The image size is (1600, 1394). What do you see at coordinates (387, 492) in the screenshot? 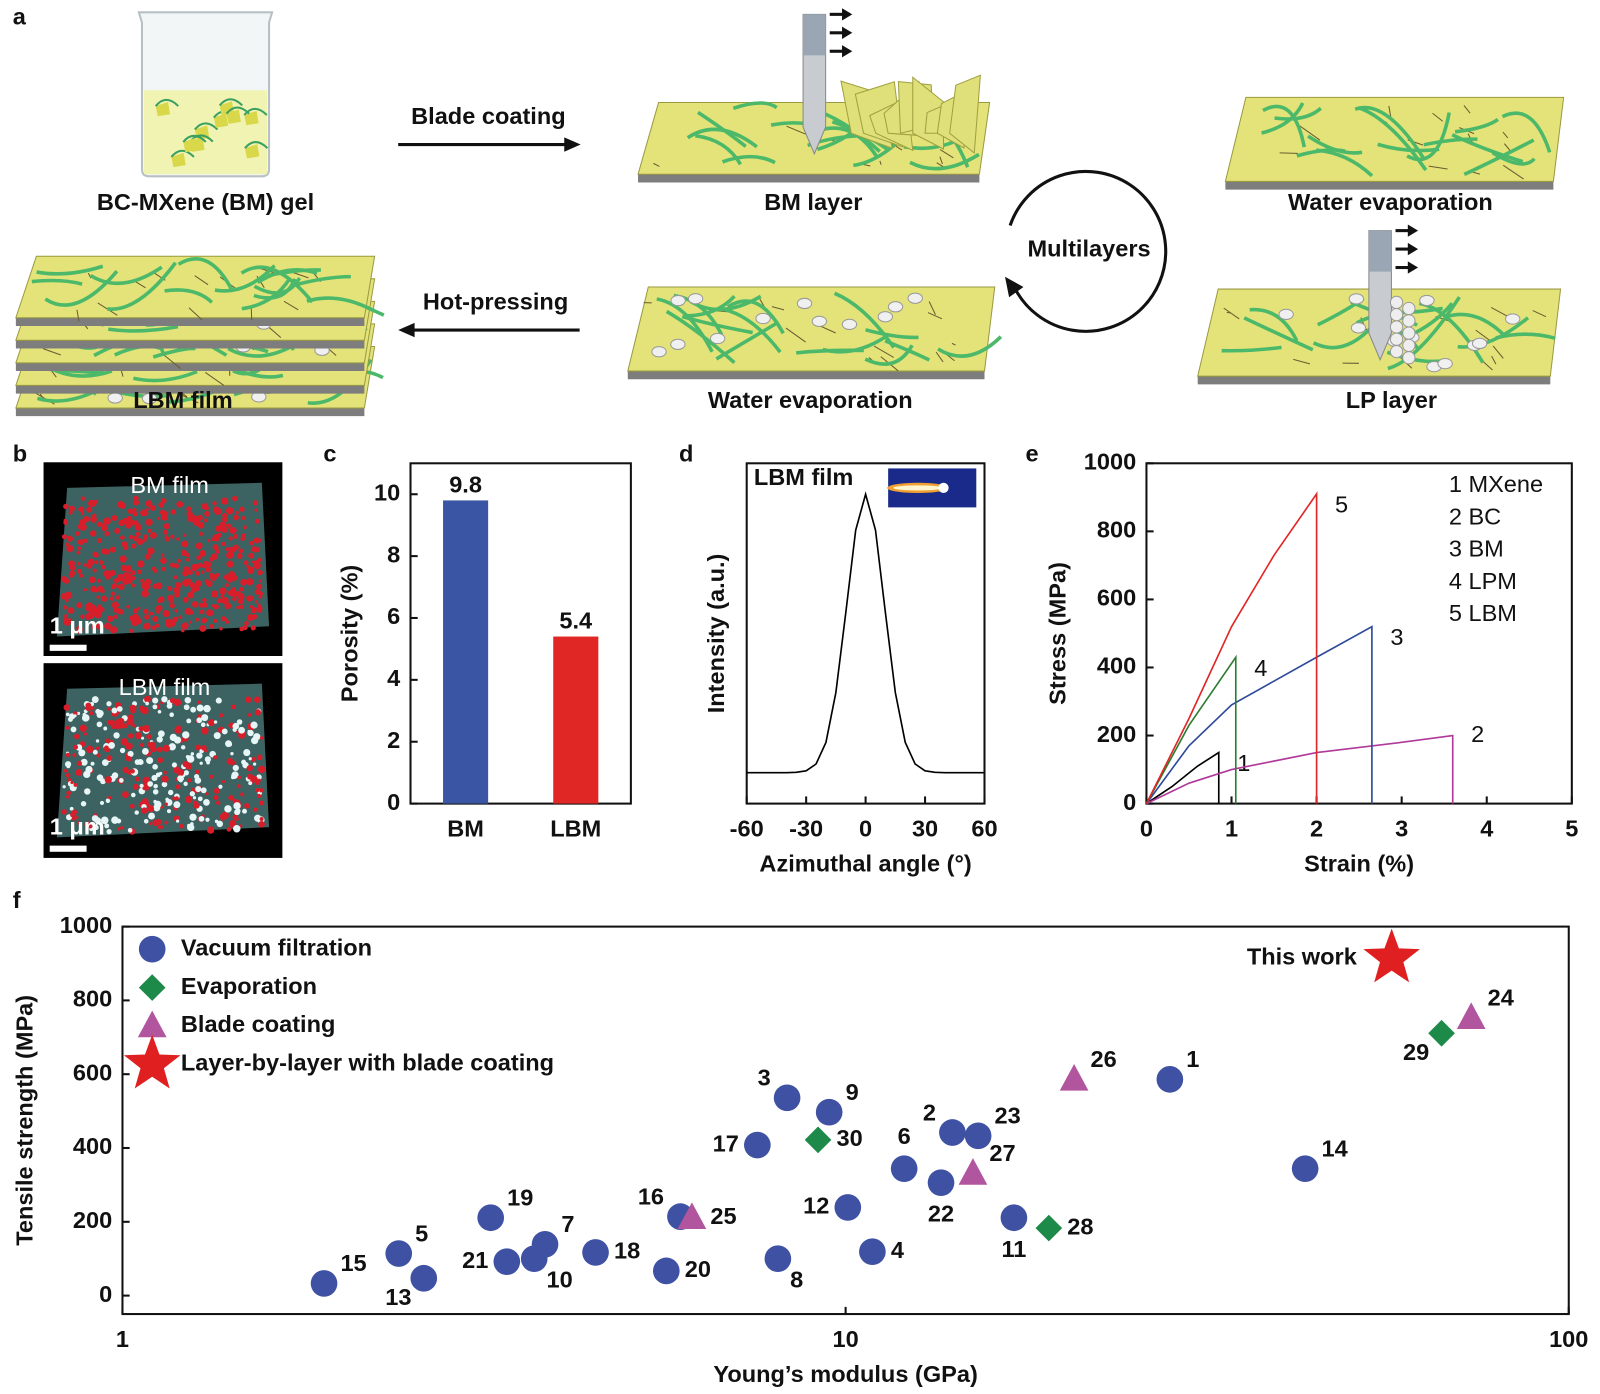
I see `y-tick-label: 10` at bounding box center [387, 492].